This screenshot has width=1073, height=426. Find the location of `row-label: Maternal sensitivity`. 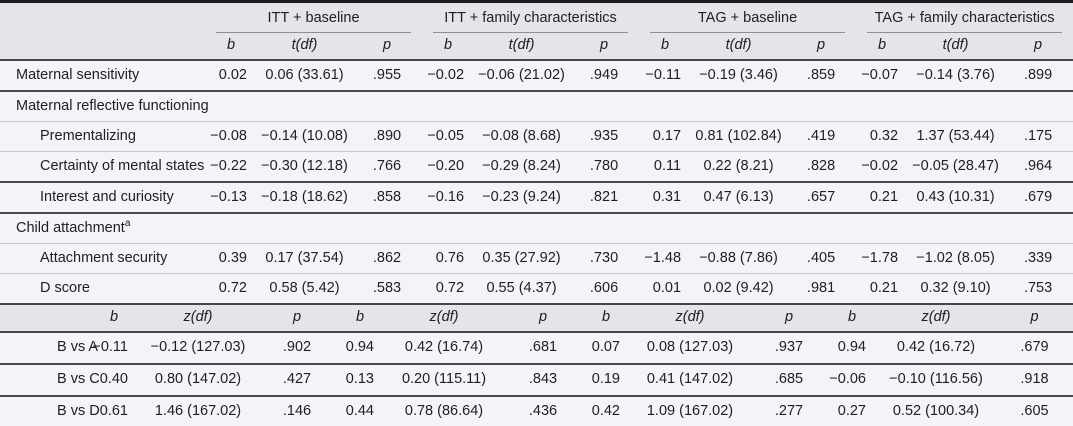

row-label: Maternal sensitivity is located at coordinates (102, 76).